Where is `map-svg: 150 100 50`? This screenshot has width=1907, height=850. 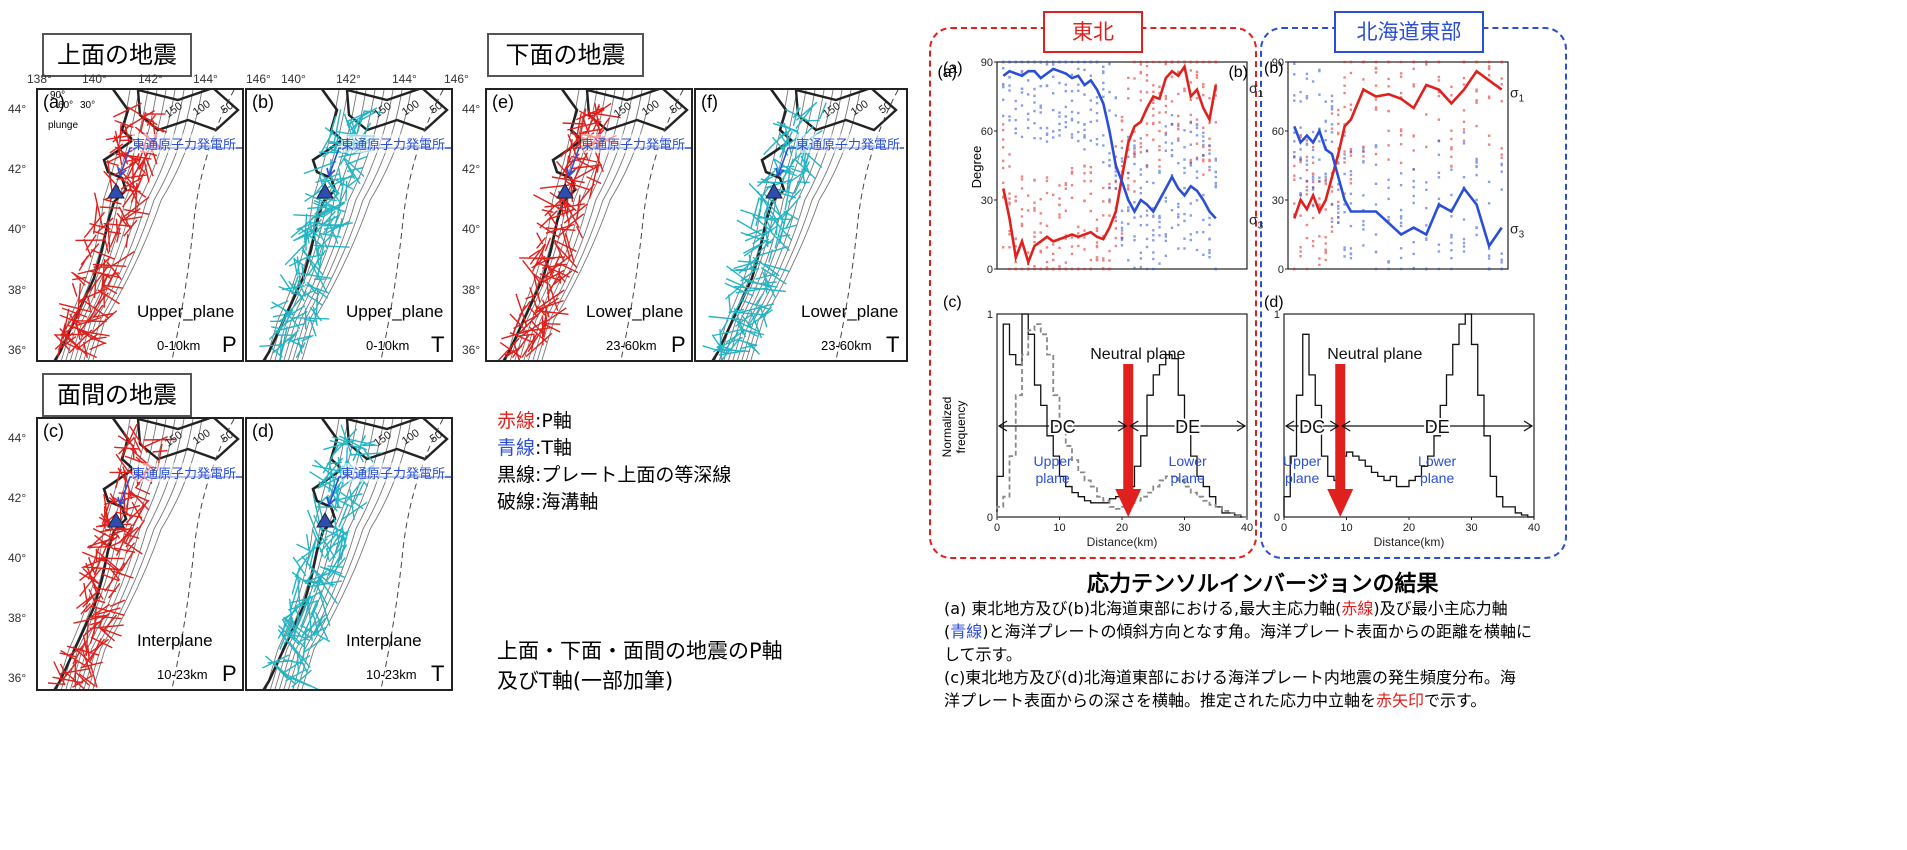 map-svg: 150 100 50 is located at coordinates (594, 225).